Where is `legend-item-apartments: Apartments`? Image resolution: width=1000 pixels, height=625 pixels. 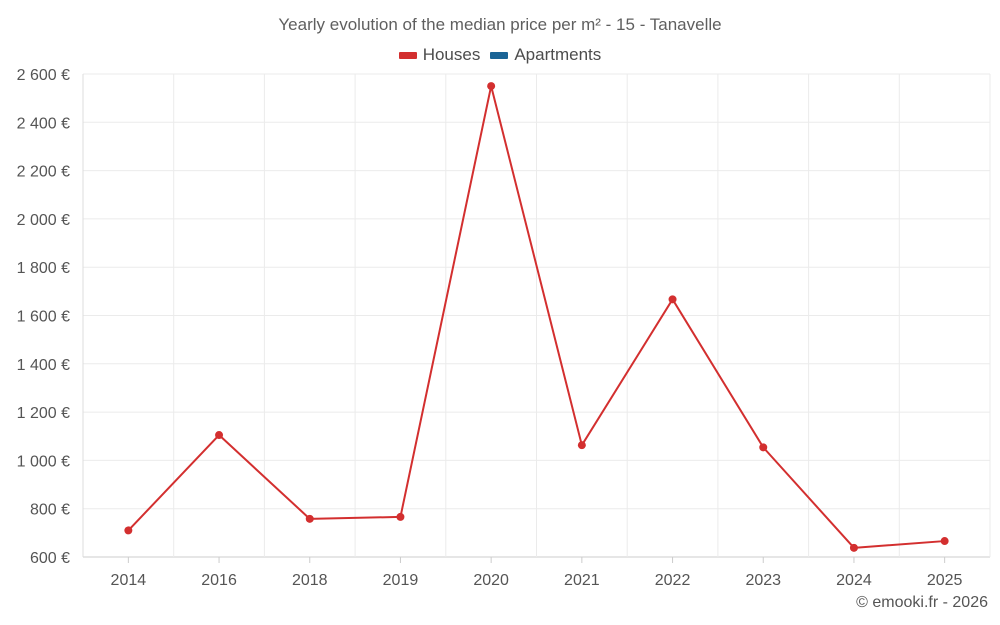
legend-item-apartments: Apartments is located at coordinates (545, 55).